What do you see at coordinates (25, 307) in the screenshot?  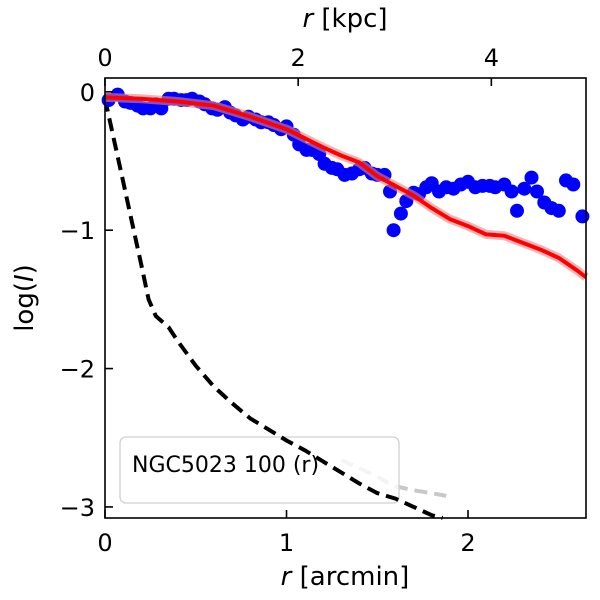 I see `y-axis-label-pre: log(` at bounding box center [25, 307].